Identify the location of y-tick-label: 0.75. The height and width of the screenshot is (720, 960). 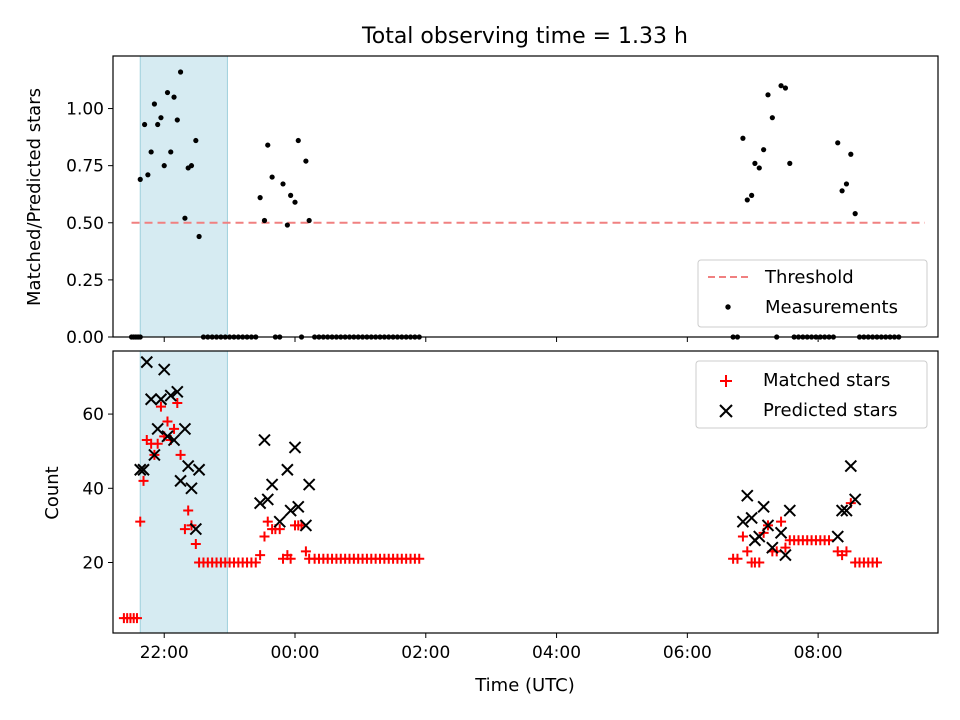
(85, 167).